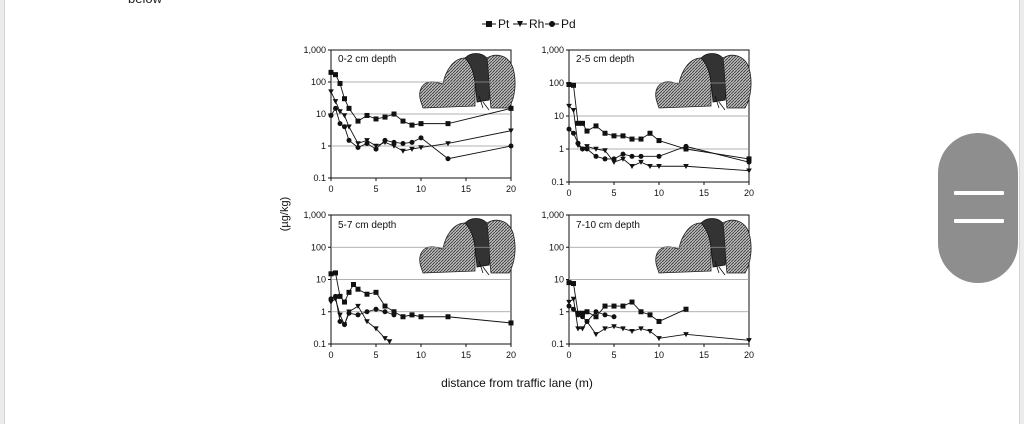  Describe the element at coordinates (375, 355) in the screenshot. I see `x-tick-label: 5` at that location.